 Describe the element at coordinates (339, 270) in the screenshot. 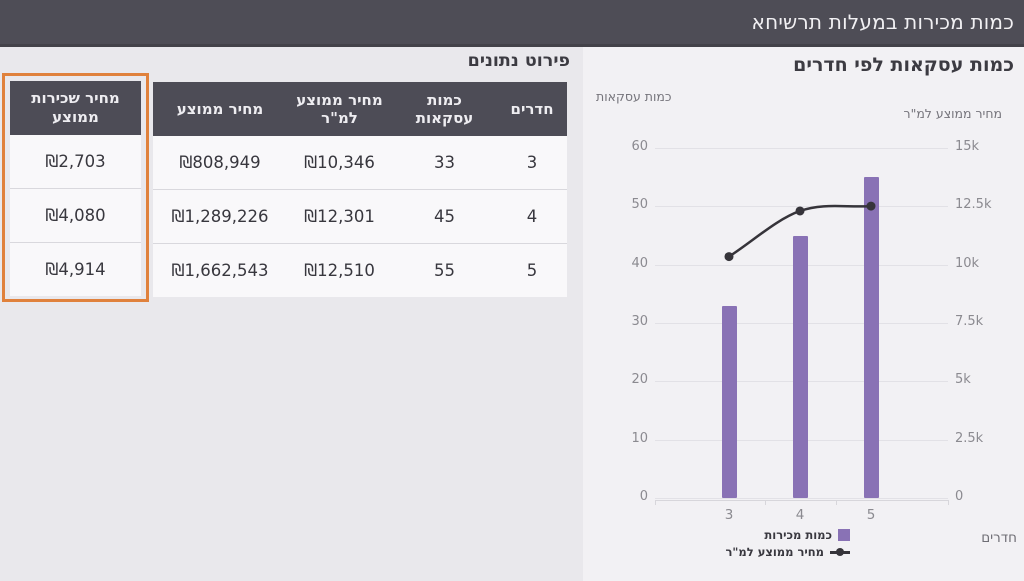

I see `cell-price-sqm: ₪12,510` at that location.